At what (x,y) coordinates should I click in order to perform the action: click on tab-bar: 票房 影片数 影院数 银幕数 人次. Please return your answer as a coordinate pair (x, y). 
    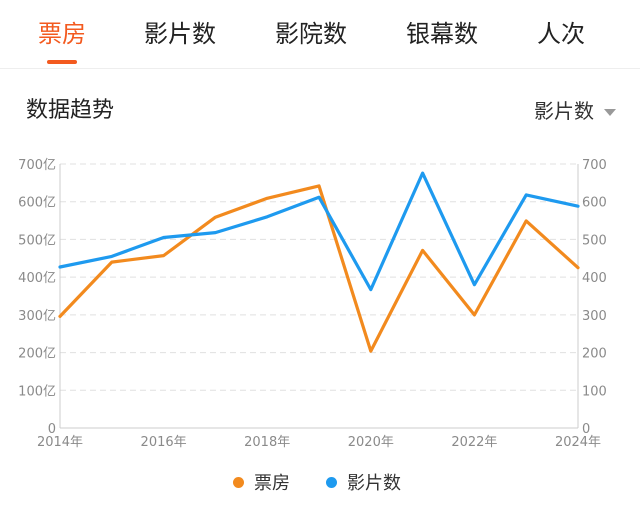
    Looking at the image, I should click on (320, 34).